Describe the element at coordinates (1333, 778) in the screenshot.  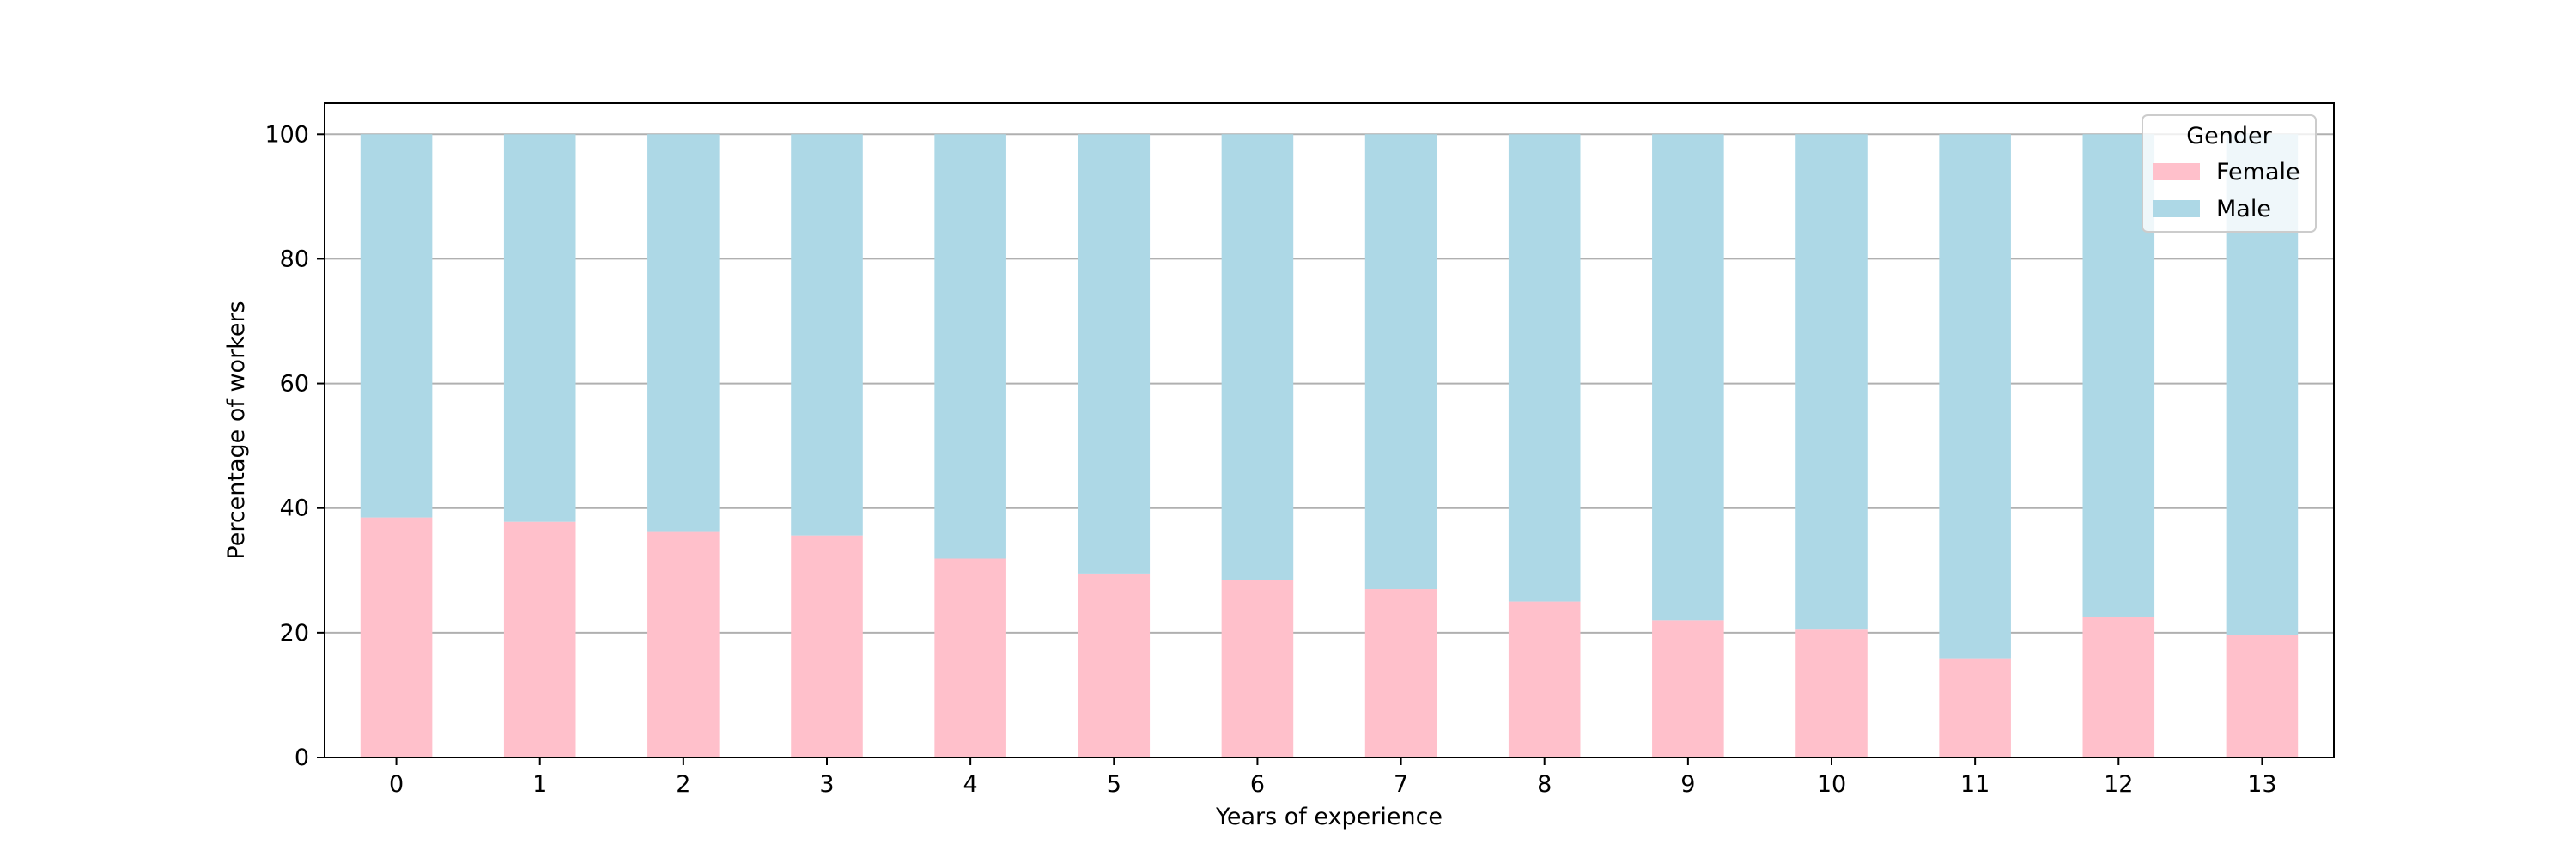
I see `x-axis: 0 1 2 3 4 5 6 7 8 9 10 11 12 13` at that location.